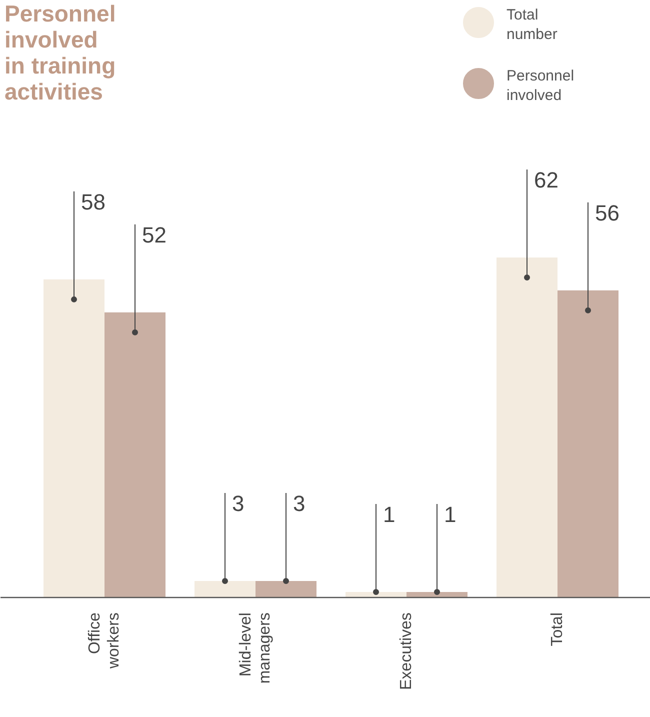 This screenshot has width=650, height=717. What do you see at coordinates (93, 201) in the screenshot?
I see `data-label: 58` at bounding box center [93, 201].